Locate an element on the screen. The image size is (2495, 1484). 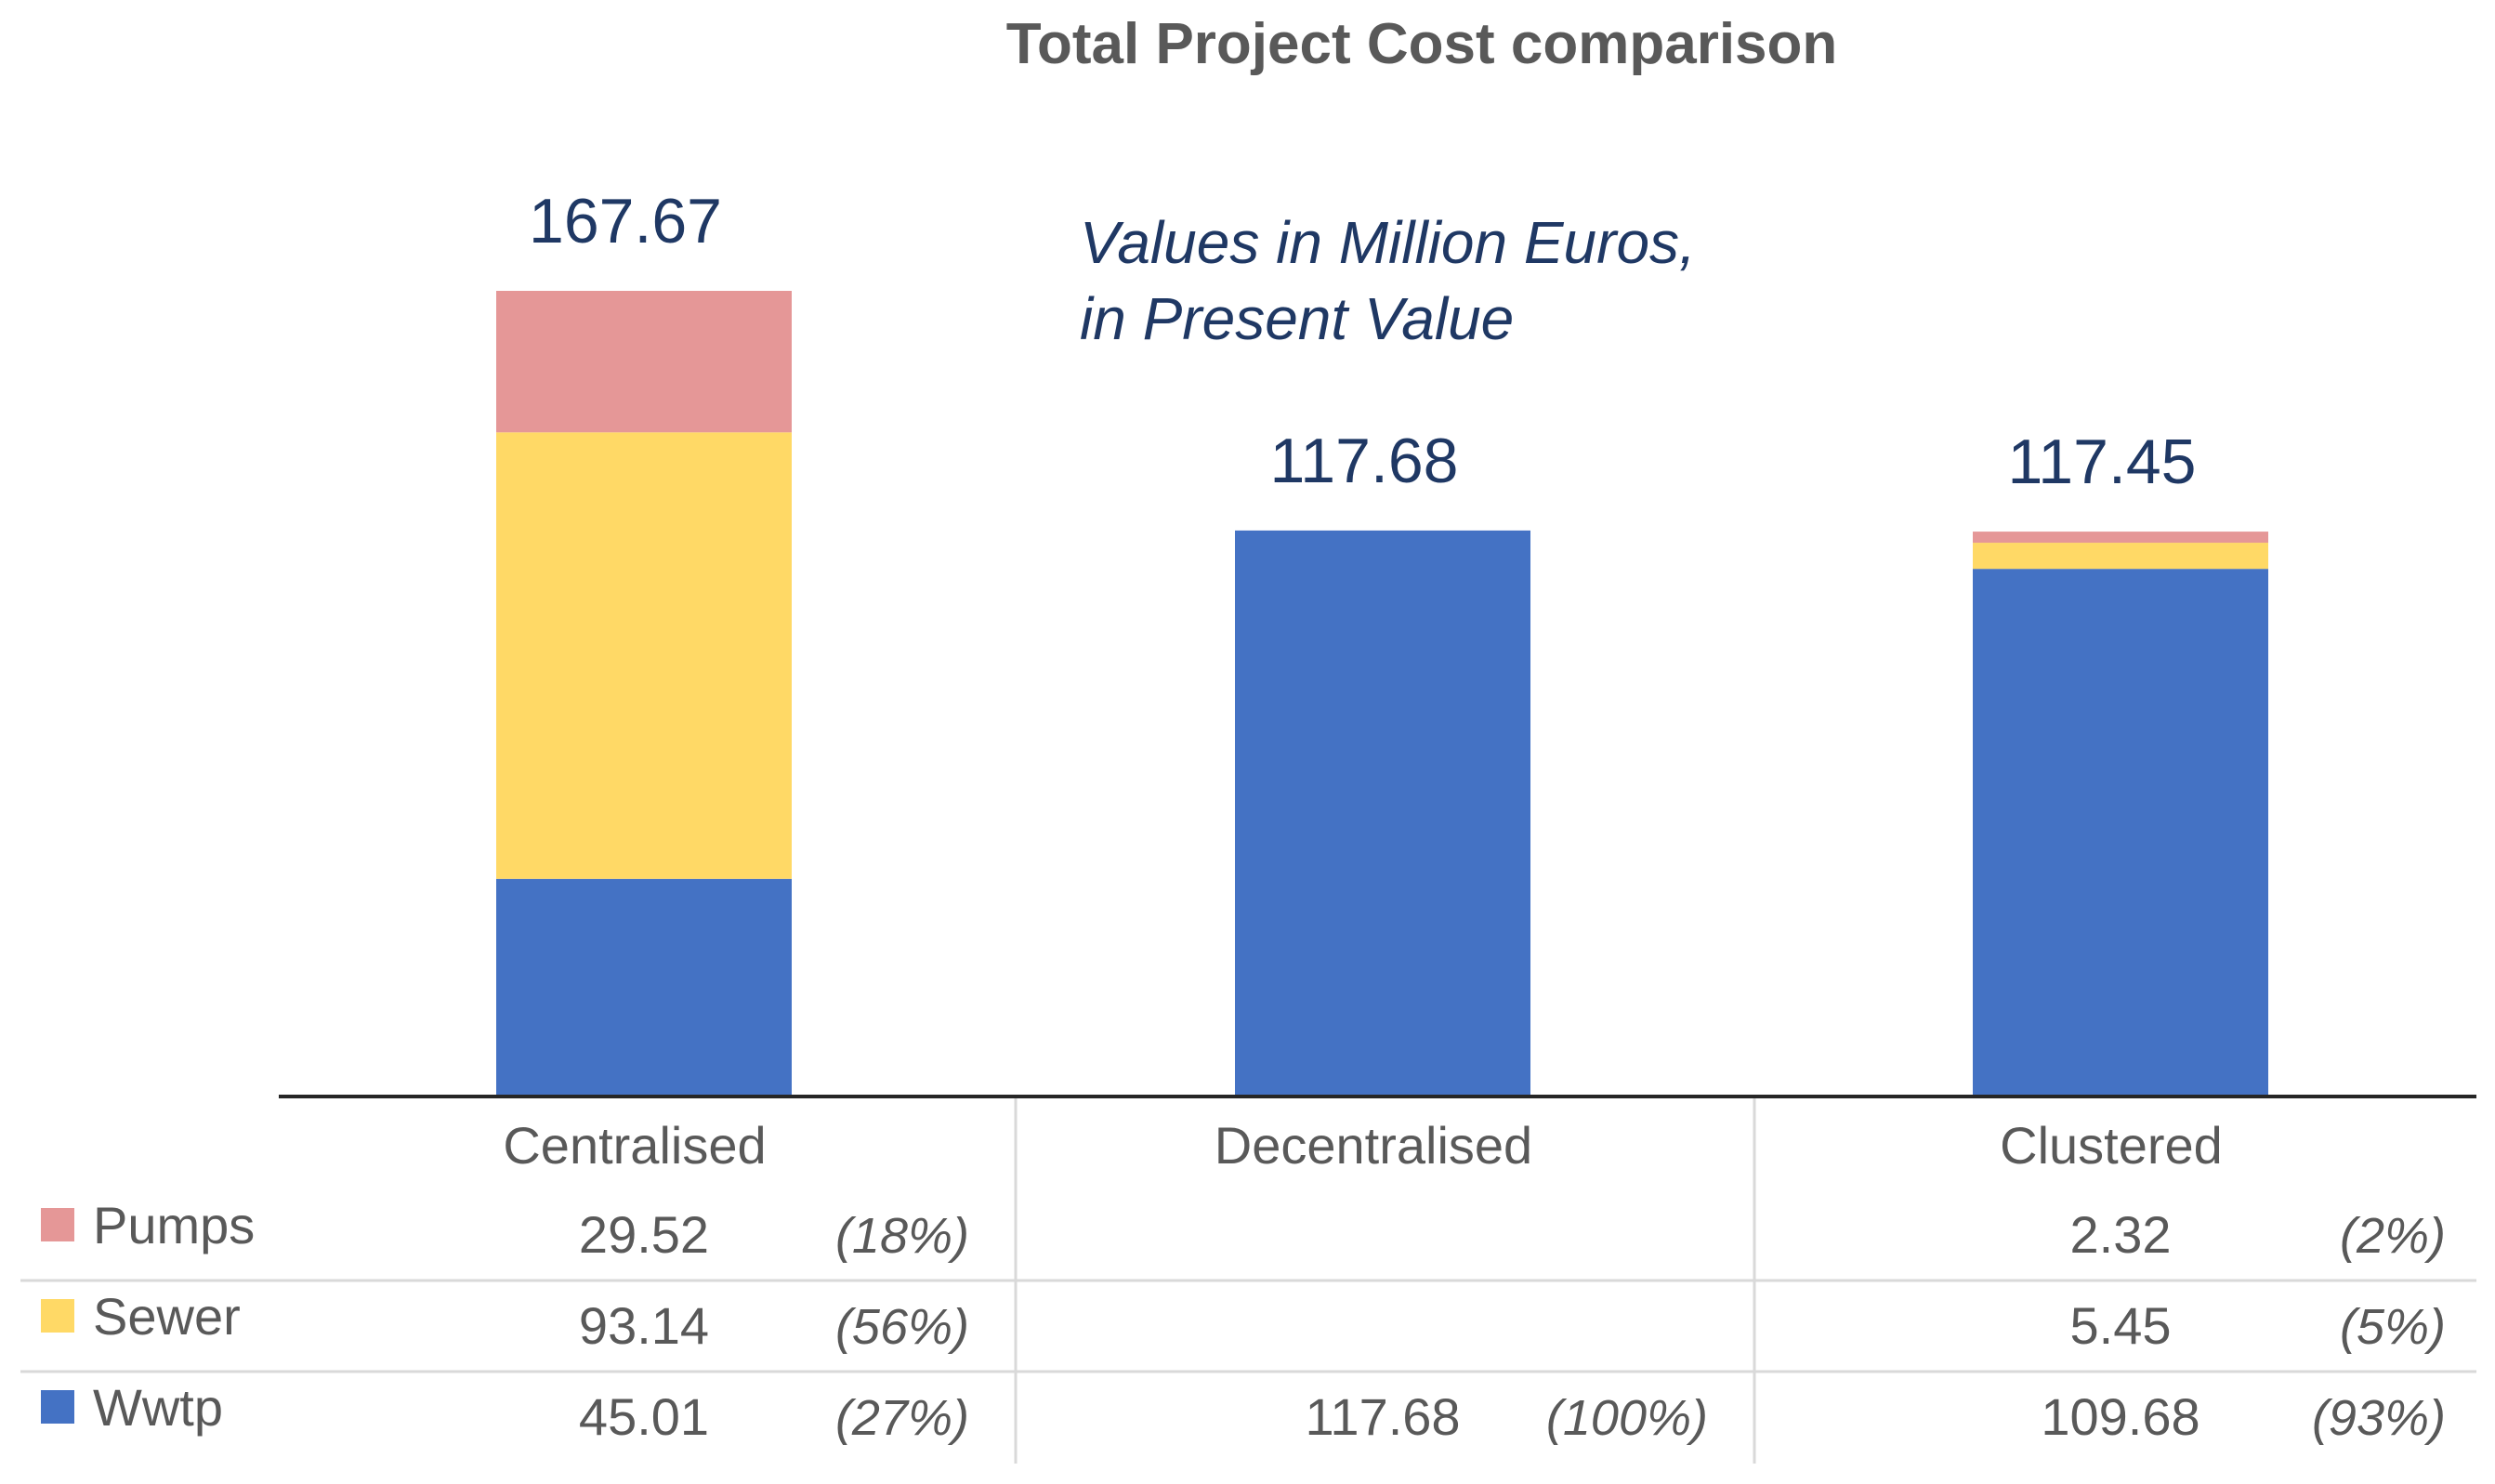
total-label-centralised: 167.67 is located at coordinates (625, 221).